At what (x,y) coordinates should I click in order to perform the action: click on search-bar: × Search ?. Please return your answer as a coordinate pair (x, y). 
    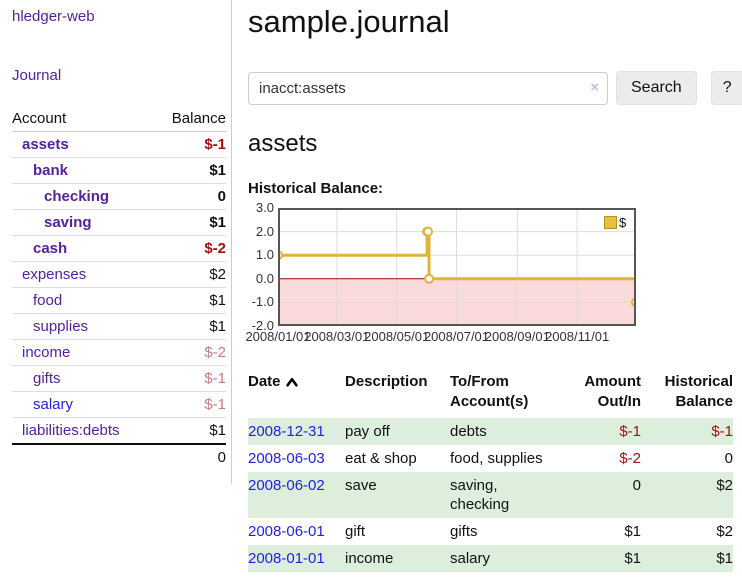
    Looking at the image, I should click on (495, 88).